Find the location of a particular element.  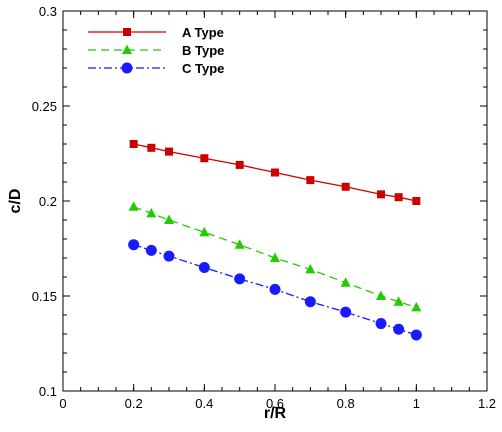

x-tick-label: 0.8 is located at coordinates (346, 403).